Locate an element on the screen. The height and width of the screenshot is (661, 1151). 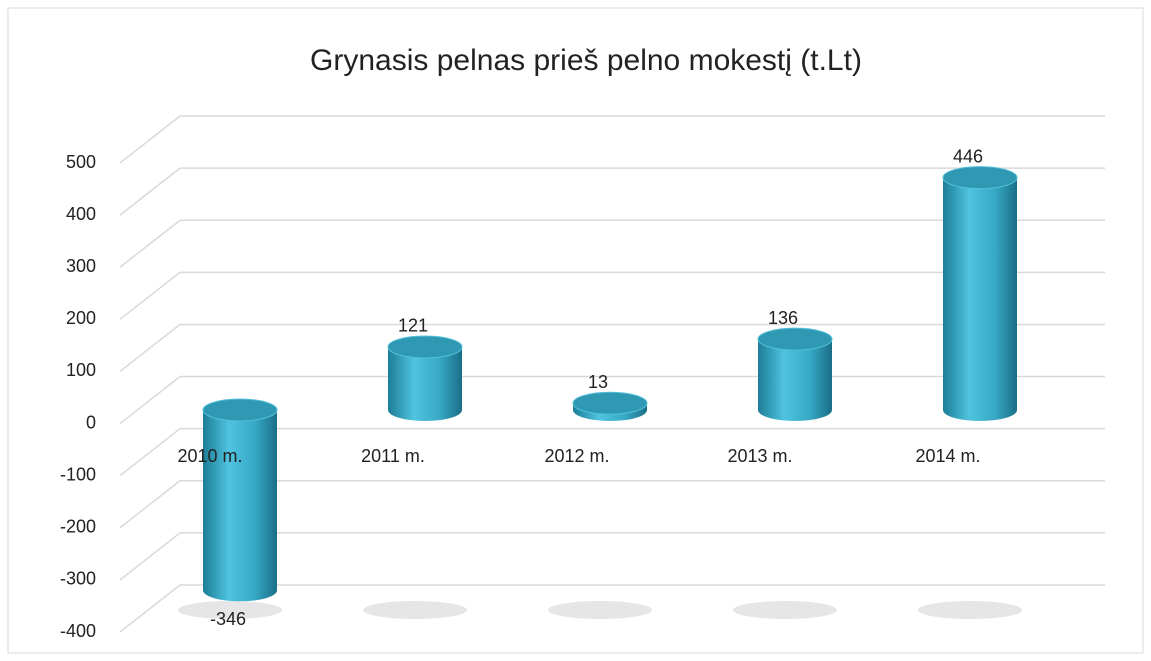
data-label: 121 is located at coordinates (413, 326).